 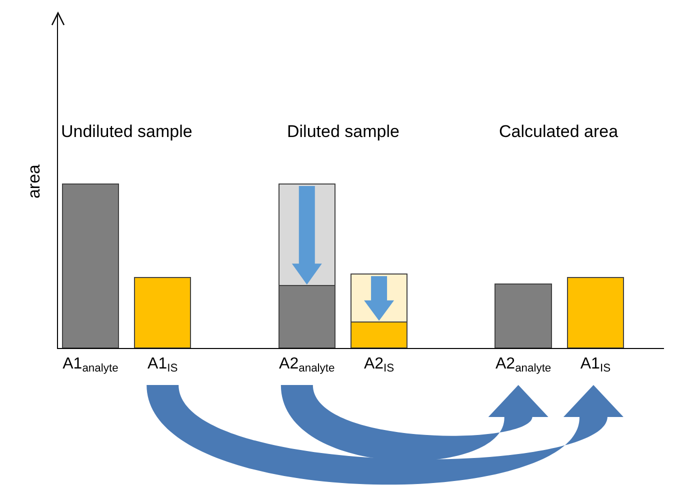 I want to click on text: Diluted sample, so click(x=343, y=131).